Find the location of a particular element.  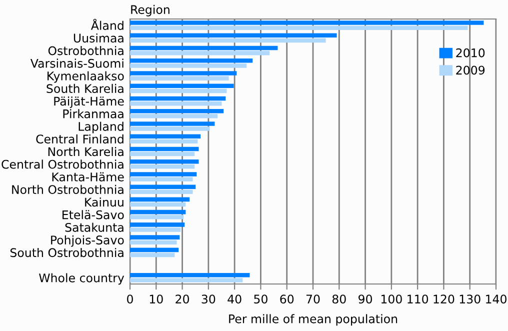

y-tick-label: Päijät-Häme is located at coordinates (89, 102).